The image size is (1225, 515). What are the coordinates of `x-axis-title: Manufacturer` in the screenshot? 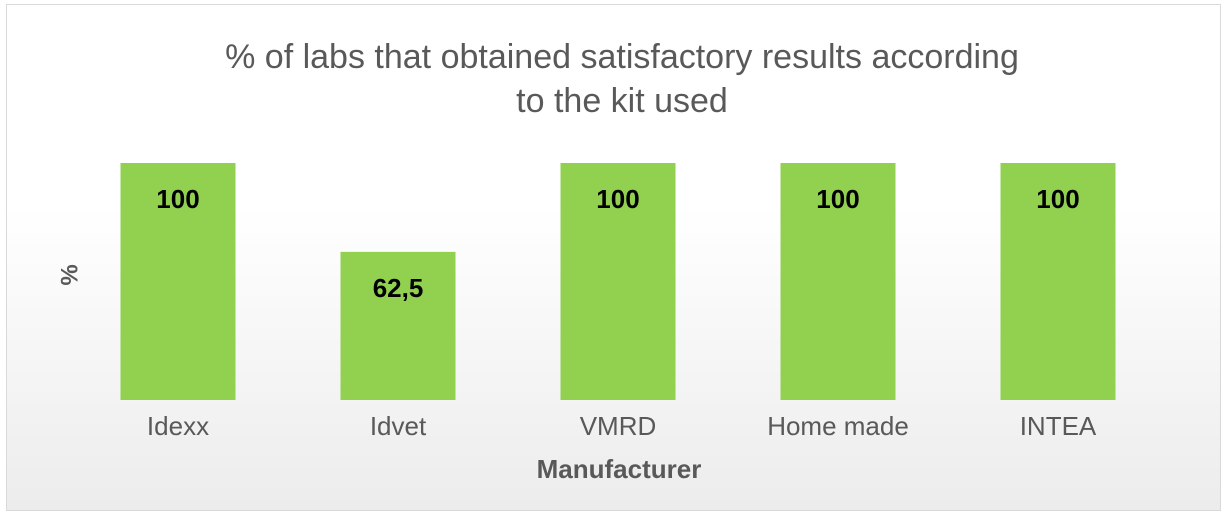 It's located at (619, 469).